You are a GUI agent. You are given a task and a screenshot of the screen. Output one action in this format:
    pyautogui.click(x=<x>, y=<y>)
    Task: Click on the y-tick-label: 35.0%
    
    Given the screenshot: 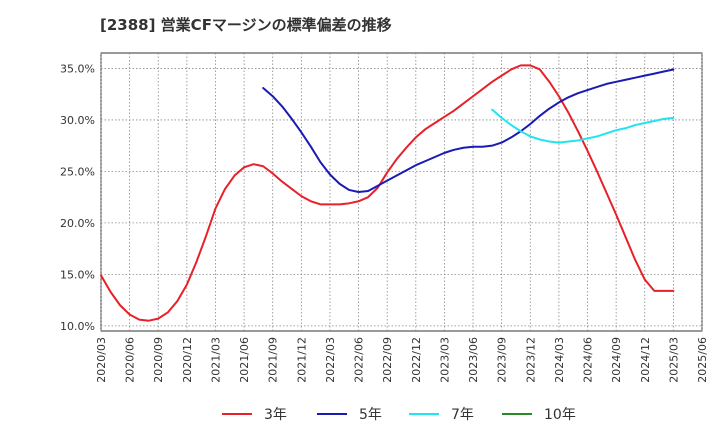 What is the action you would take?
    pyautogui.click(x=77, y=68)
    